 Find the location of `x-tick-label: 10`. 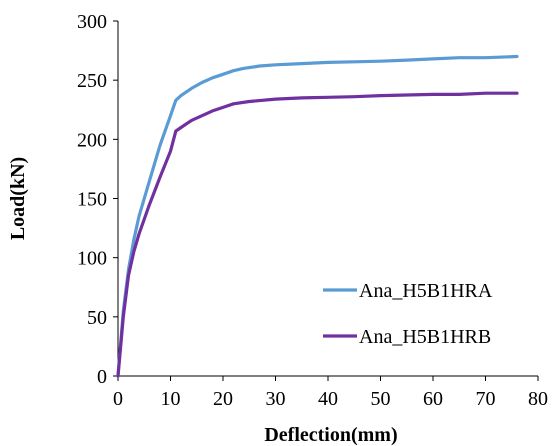

x-tick-label: 10 is located at coordinates (171, 399).